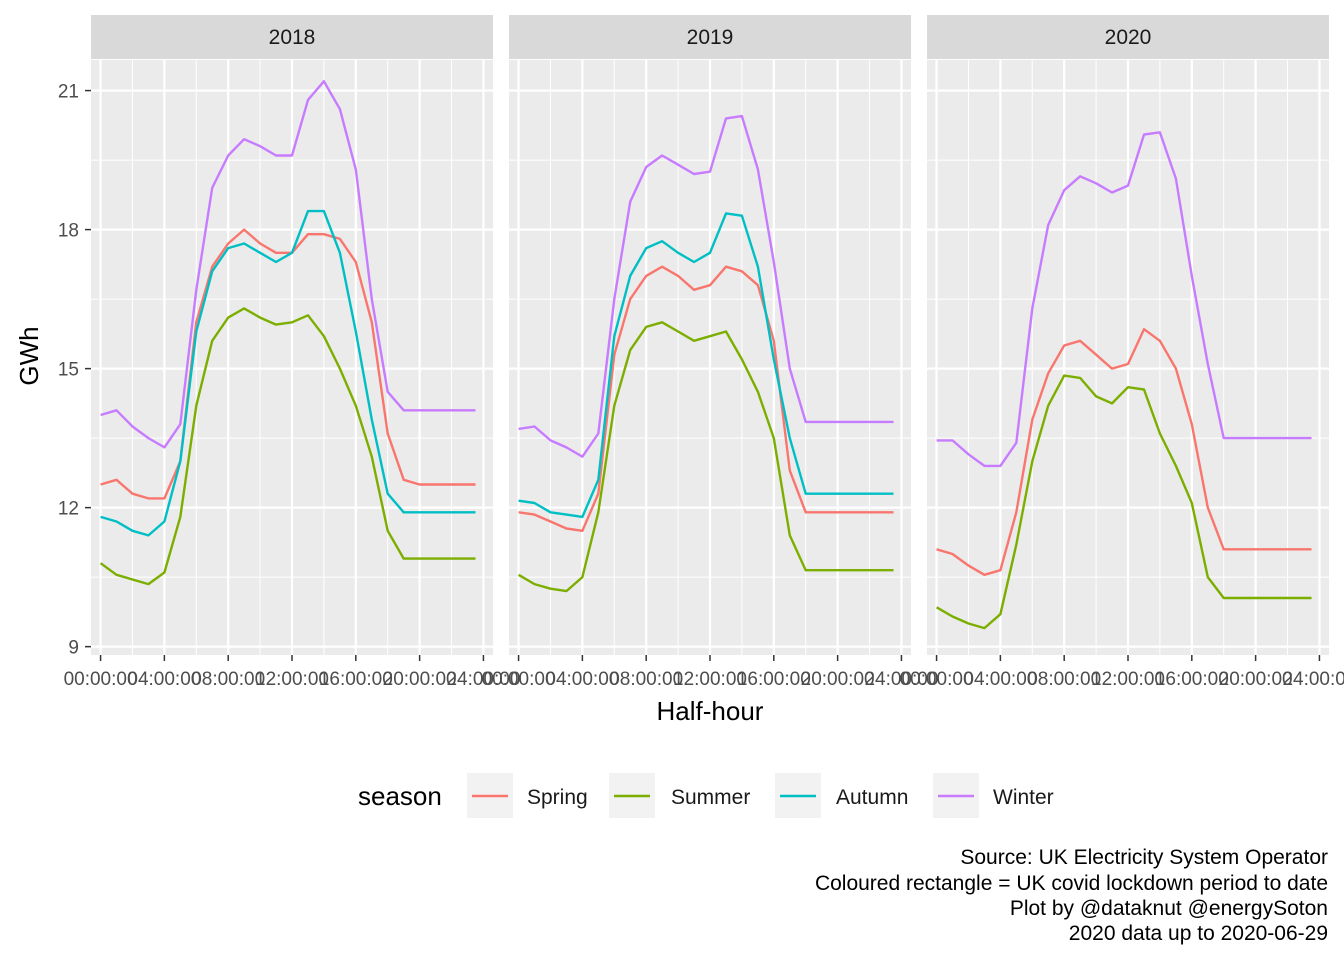 The image size is (1344, 960). I want to click on facet-strip-label: 2020, so click(1128, 37).